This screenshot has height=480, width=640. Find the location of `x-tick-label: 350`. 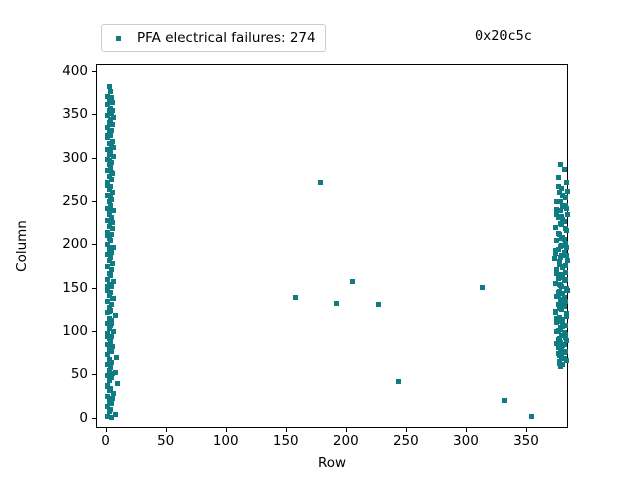

x-tick-label: 350 is located at coordinates (526, 441).